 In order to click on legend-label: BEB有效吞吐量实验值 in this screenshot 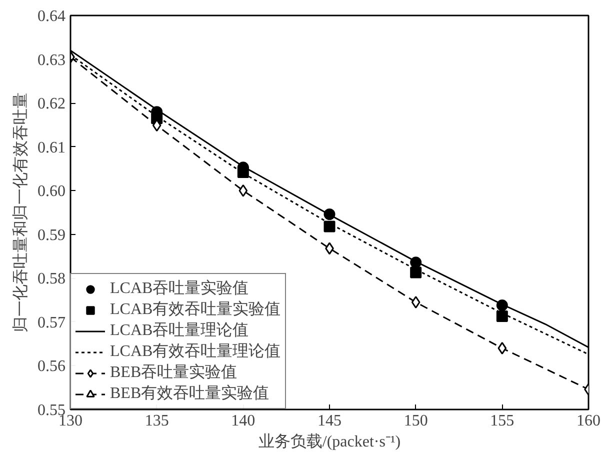, I will do `click(190, 394)`.